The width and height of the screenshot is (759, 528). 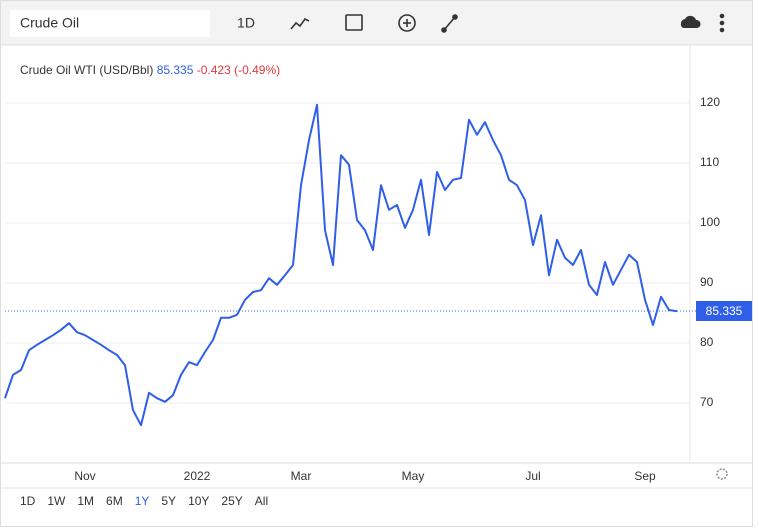 I want to click on y-tick-label: 100, so click(x=710, y=222).